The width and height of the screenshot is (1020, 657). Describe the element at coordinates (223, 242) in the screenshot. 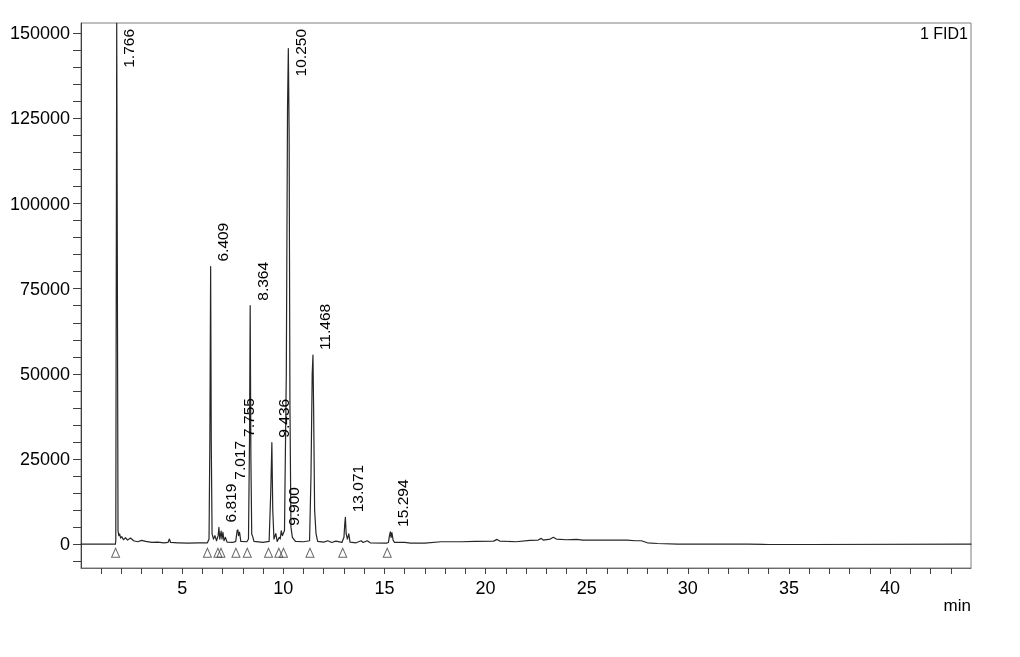

I see `annotation: 6.409` at that location.